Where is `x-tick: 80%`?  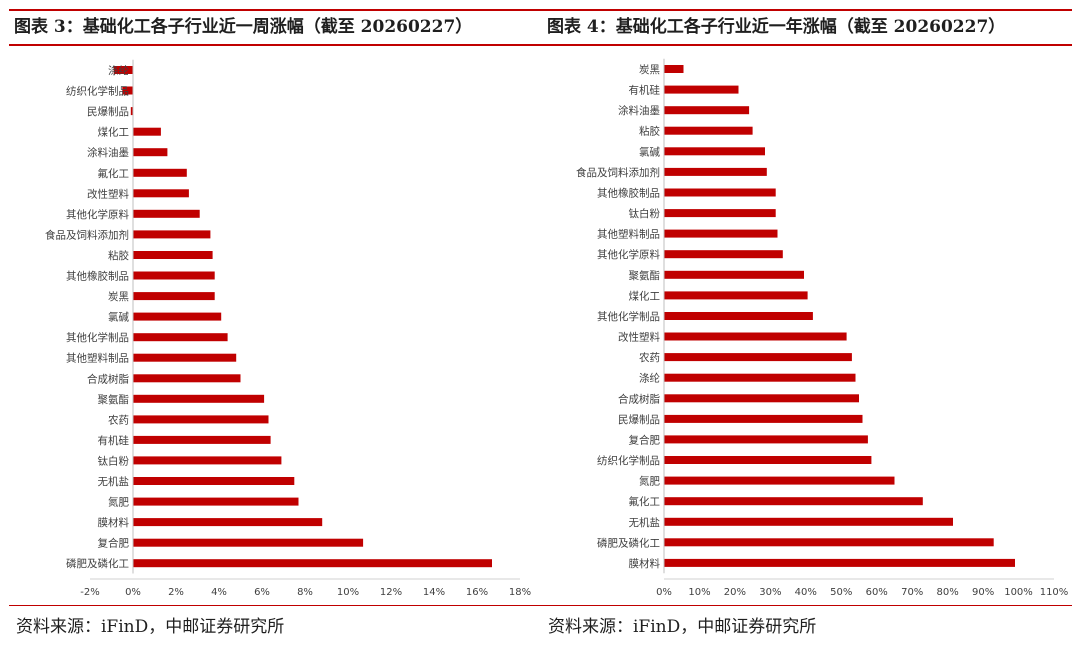 x-tick: 80% is located at coordinates (947, 592).